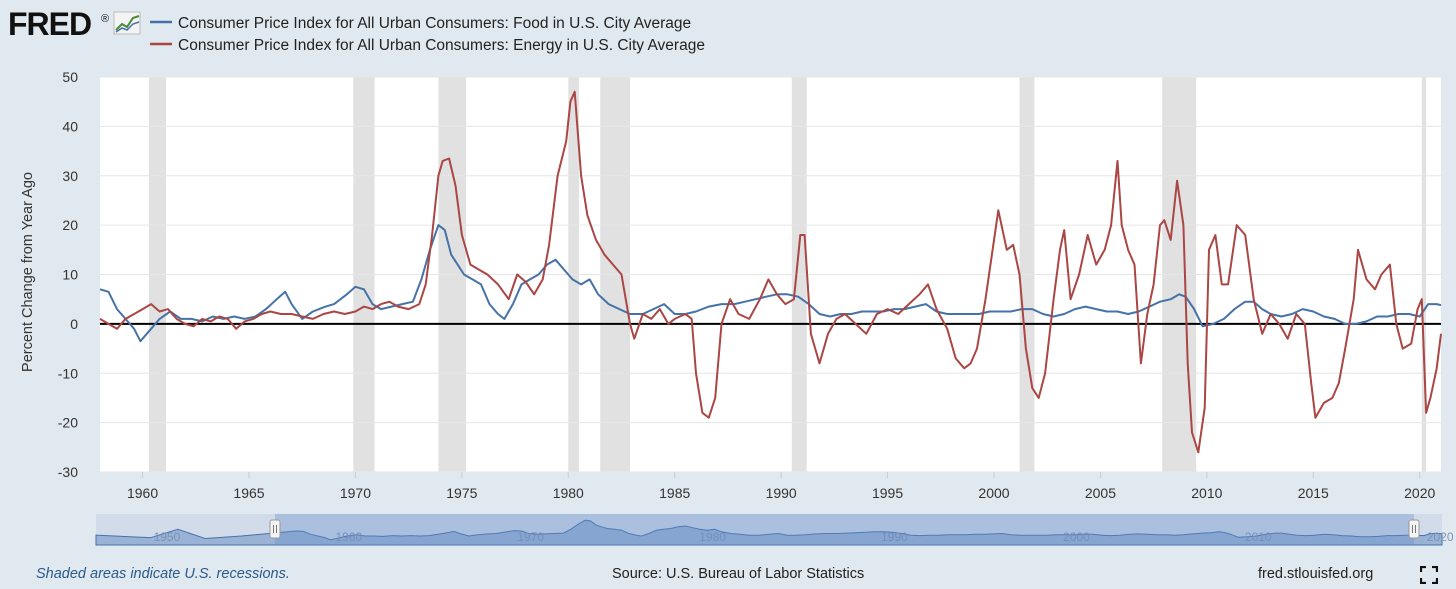 The image size is (1456, 589). Describe the element at coordinates (1076, 537) in the screenshot. I see `navigator-tick-2000: 2000` at that location.